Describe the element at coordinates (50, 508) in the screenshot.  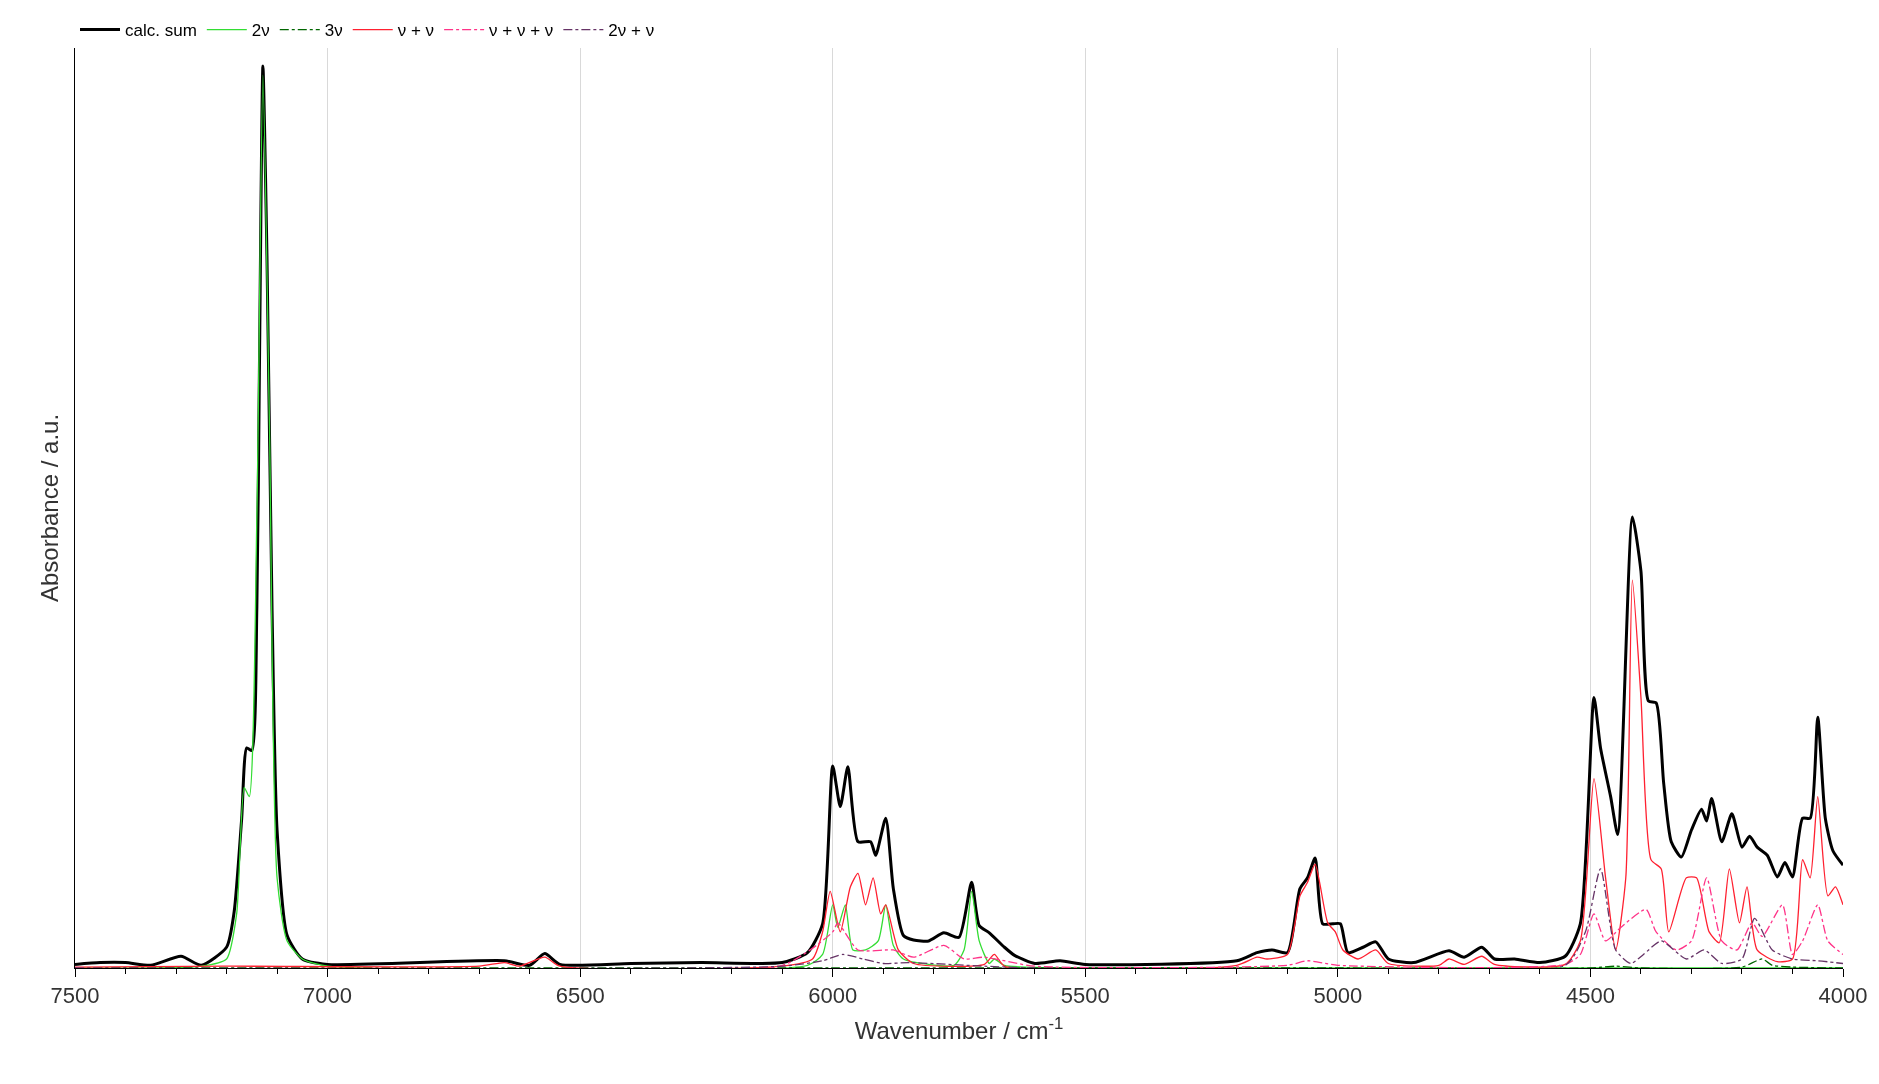
I see `y-axis-title: Absorbance / a.u.` at that location.